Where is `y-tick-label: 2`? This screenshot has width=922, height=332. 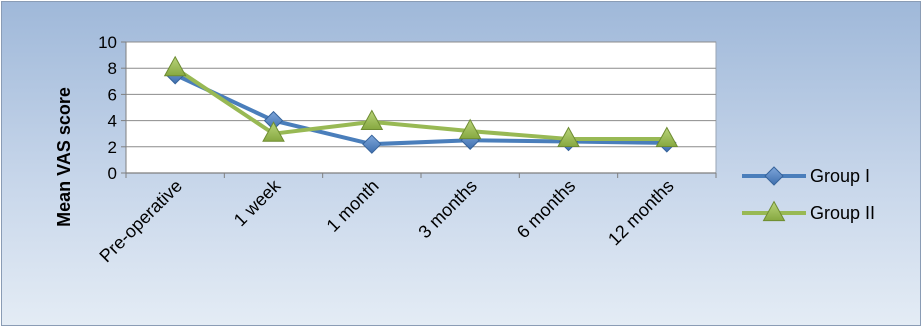 y-tick-label: 2 is located at coordinates (112, 147).